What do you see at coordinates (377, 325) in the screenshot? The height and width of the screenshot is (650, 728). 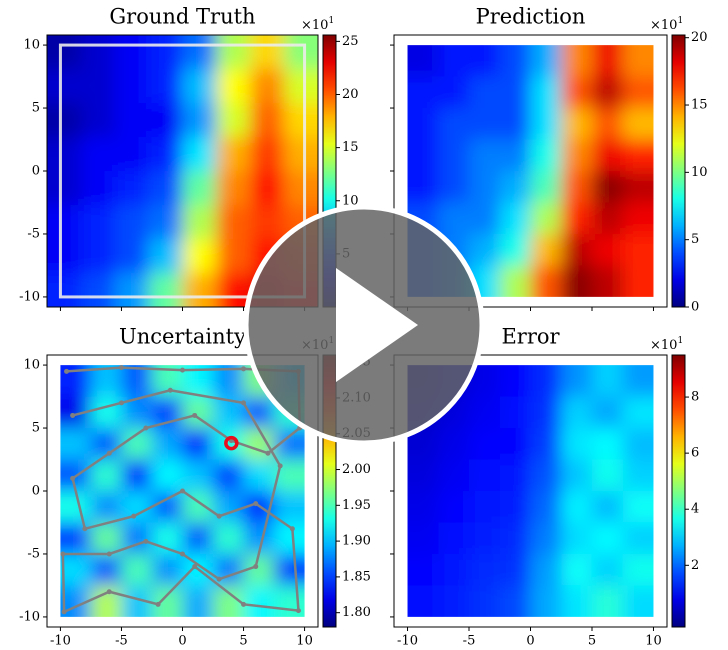 I see `play-icon` at bounding box center [377, 325].